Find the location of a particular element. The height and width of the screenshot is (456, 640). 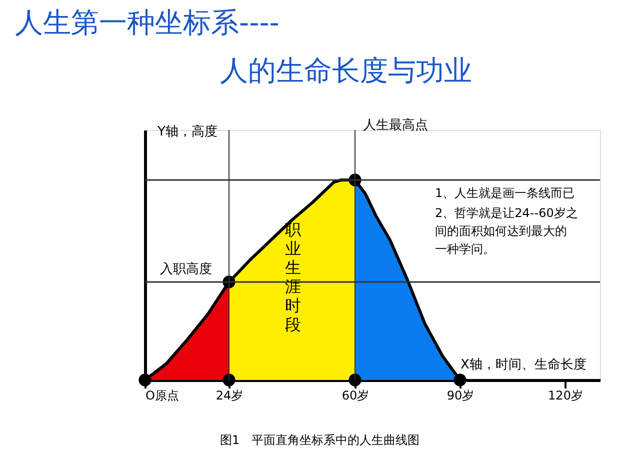

chart-subtitle: 人的生命长度与功业 is located at coordinates (346, 70).